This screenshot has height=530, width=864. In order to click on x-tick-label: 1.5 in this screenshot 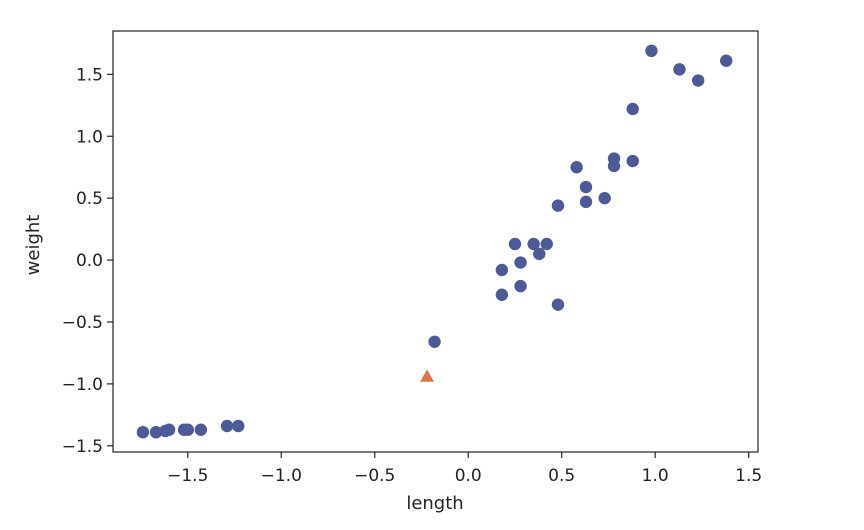, I will do `click(748, 476)`.